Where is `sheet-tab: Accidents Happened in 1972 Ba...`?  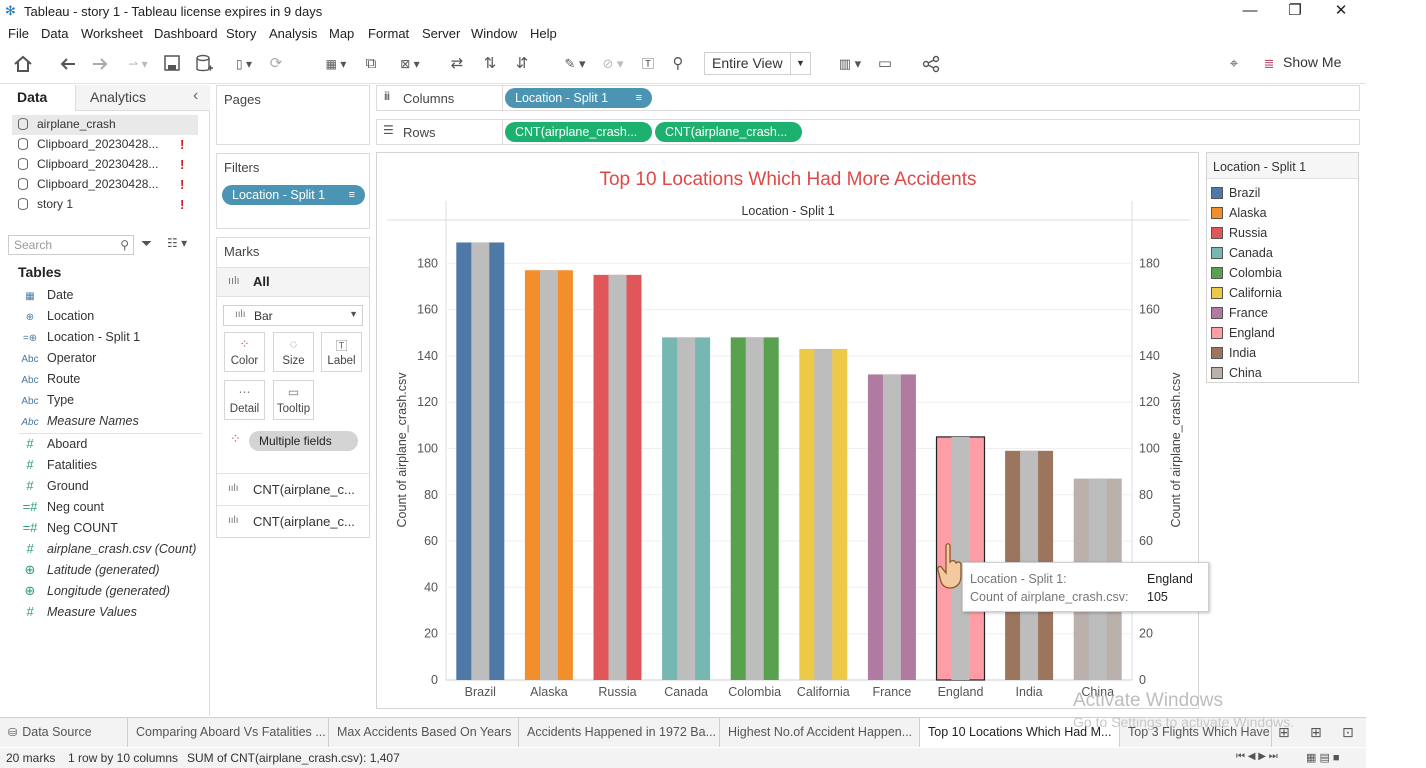 sheet-tab: Accidents Happened in 1972 Ba... is located at coordinates (619, 732).